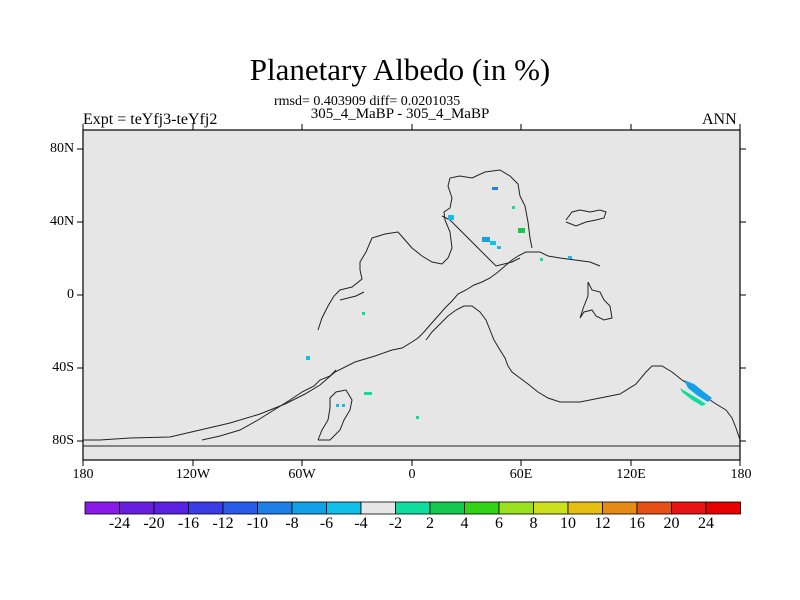 This screenshot has height=600, width=800. I want to click on colorbar-label: 6, so click(499, 523).